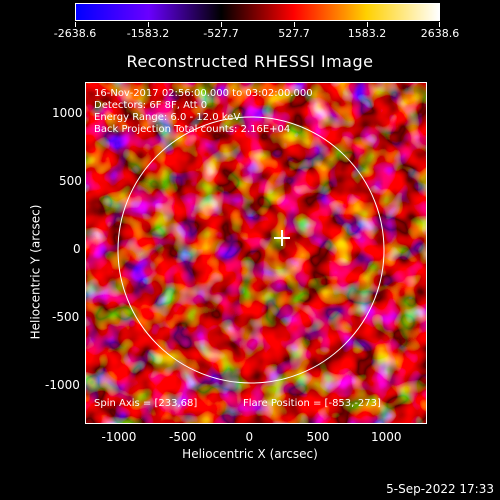 This screenshot has height=500, width=500. What do you see at coordinates (151, 105) in the screenshot?
I see `detectors-text: Detectors: 6F 8F, Att 0` at bounding box center [151, 105].